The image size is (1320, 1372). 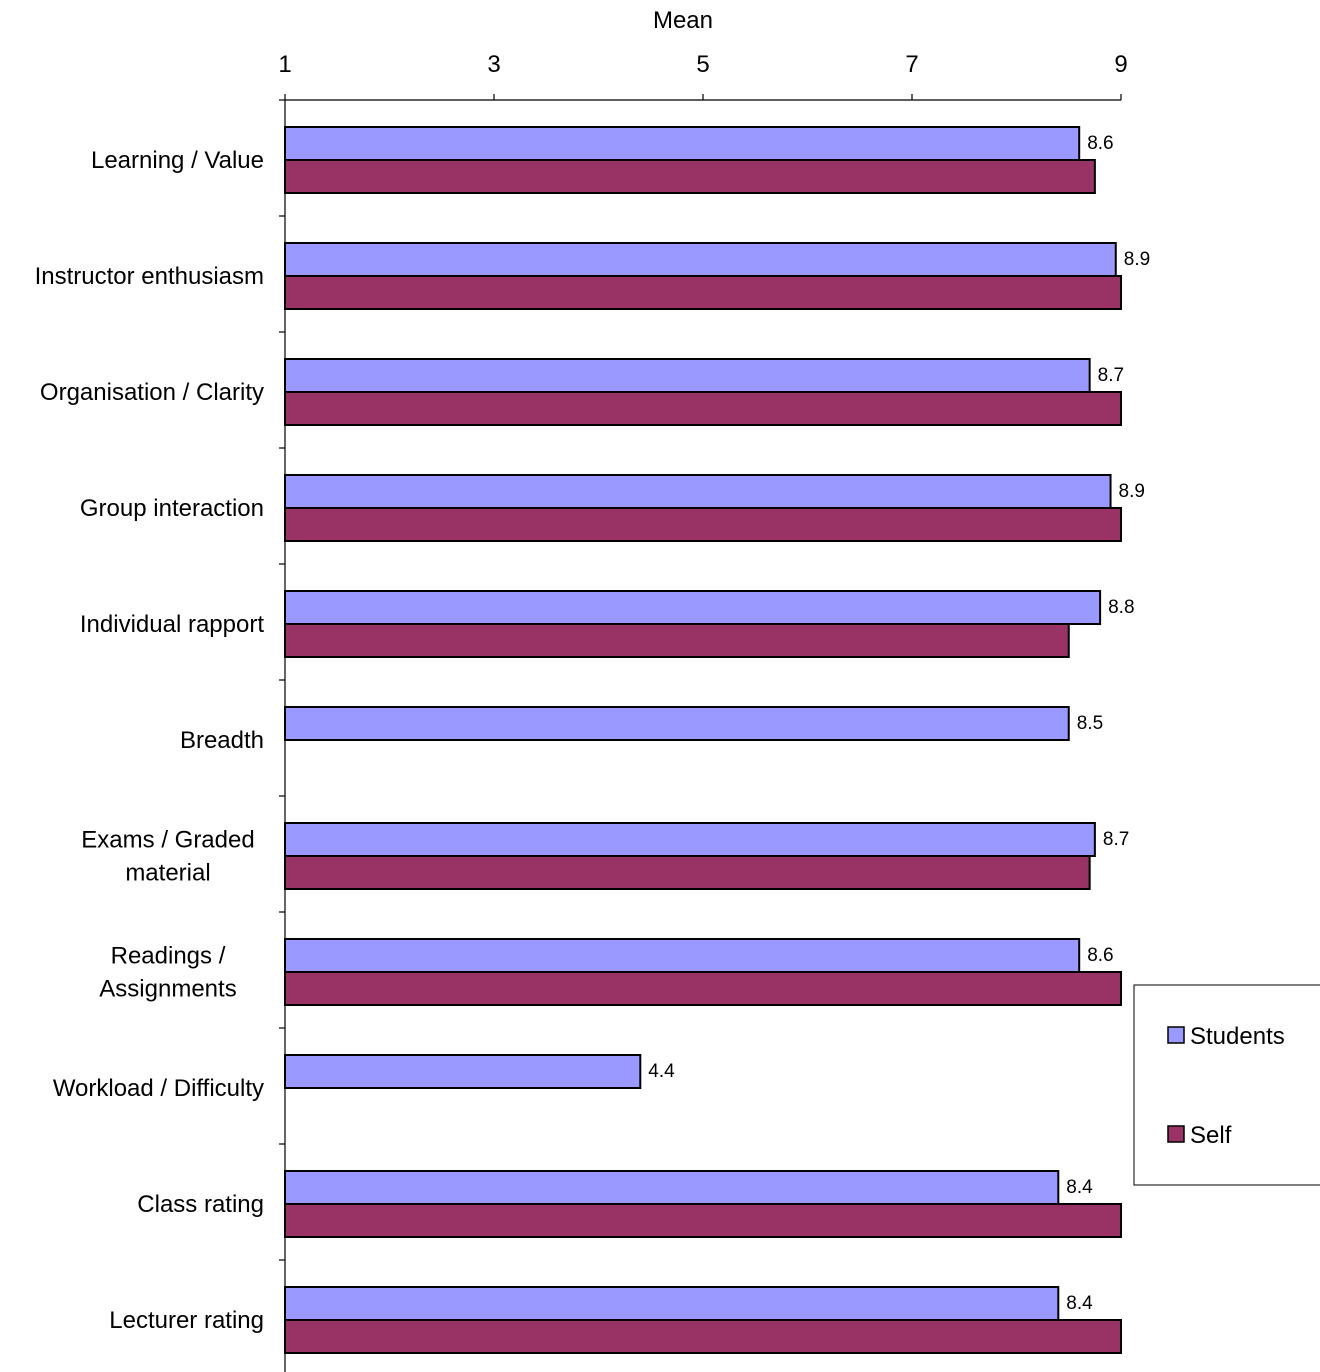 I want to click on data-label: 8.5, so click(x=1090, y=723).